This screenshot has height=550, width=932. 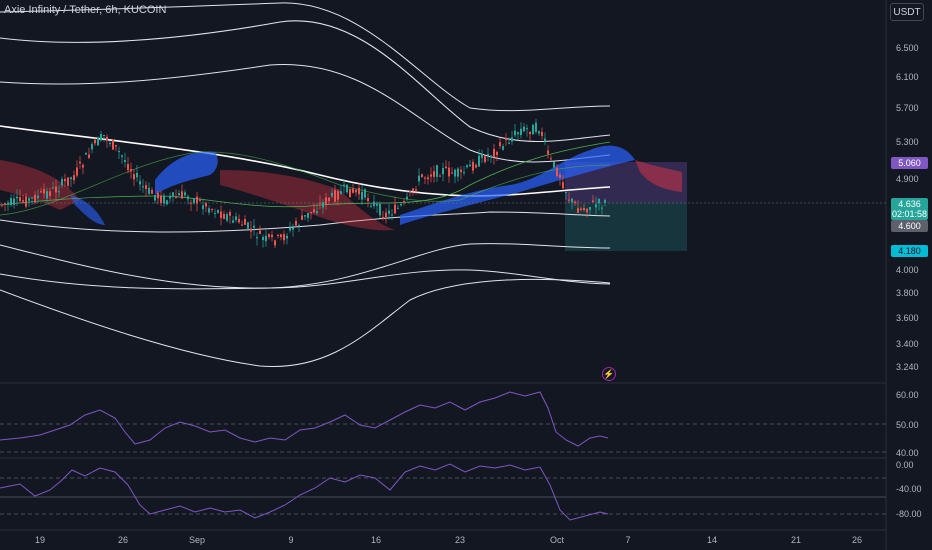 I want to click on entry-price-tag: 4.600, so click(x=909, y=226).